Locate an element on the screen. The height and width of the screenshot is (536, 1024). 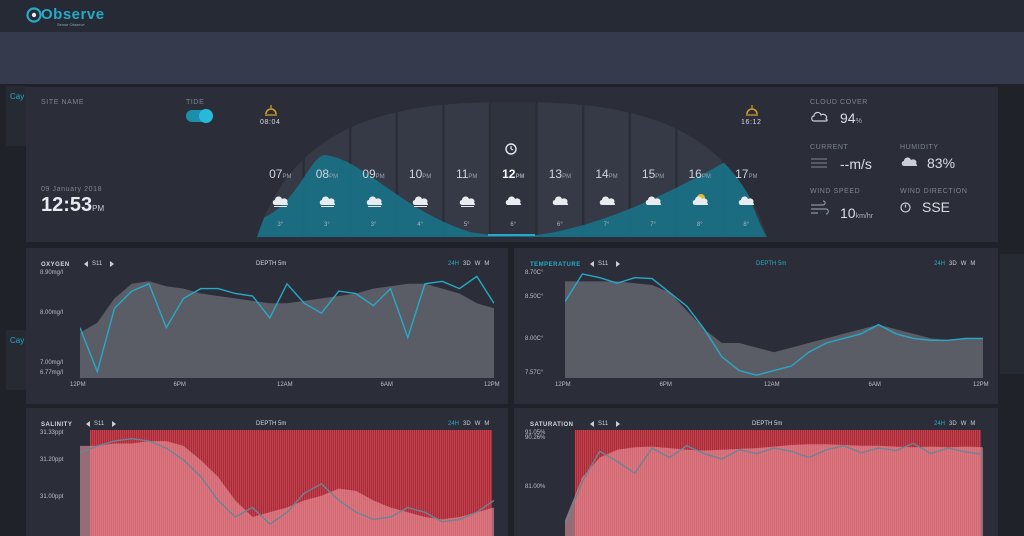
oxygen-next-site is located at coordinates (112, 264).